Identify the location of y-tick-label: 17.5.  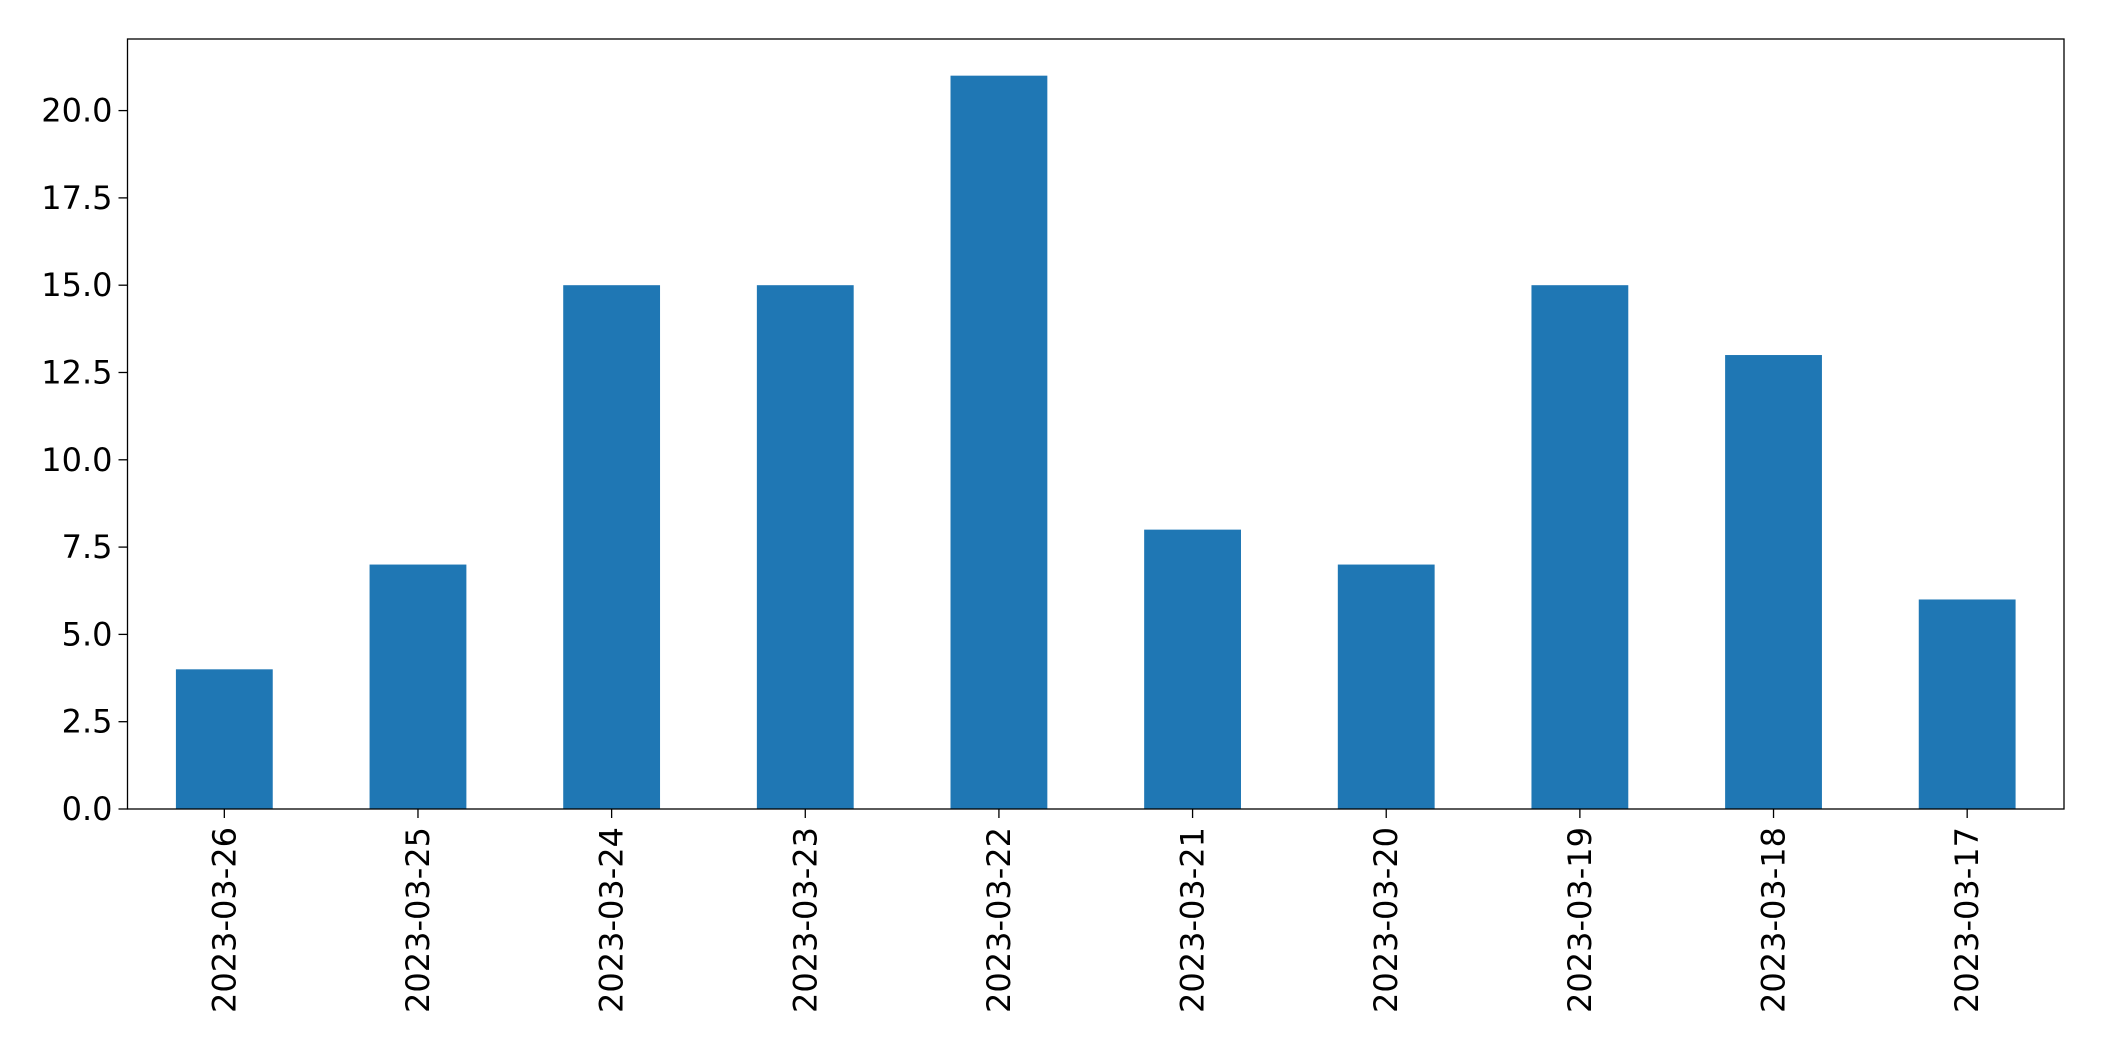
(76, 198).